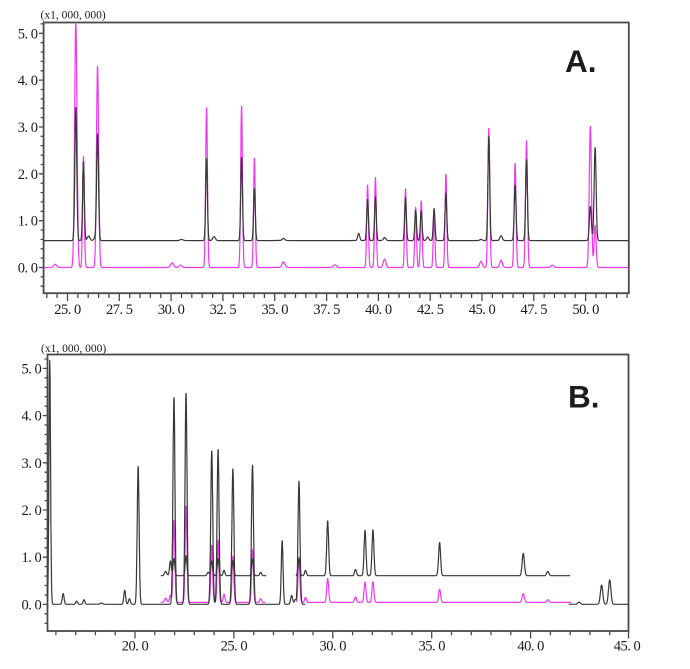  What do you see at coordinates (584, 397) in the screenshot?
I see `svg-text: B.` at bounding box center [584, 397].